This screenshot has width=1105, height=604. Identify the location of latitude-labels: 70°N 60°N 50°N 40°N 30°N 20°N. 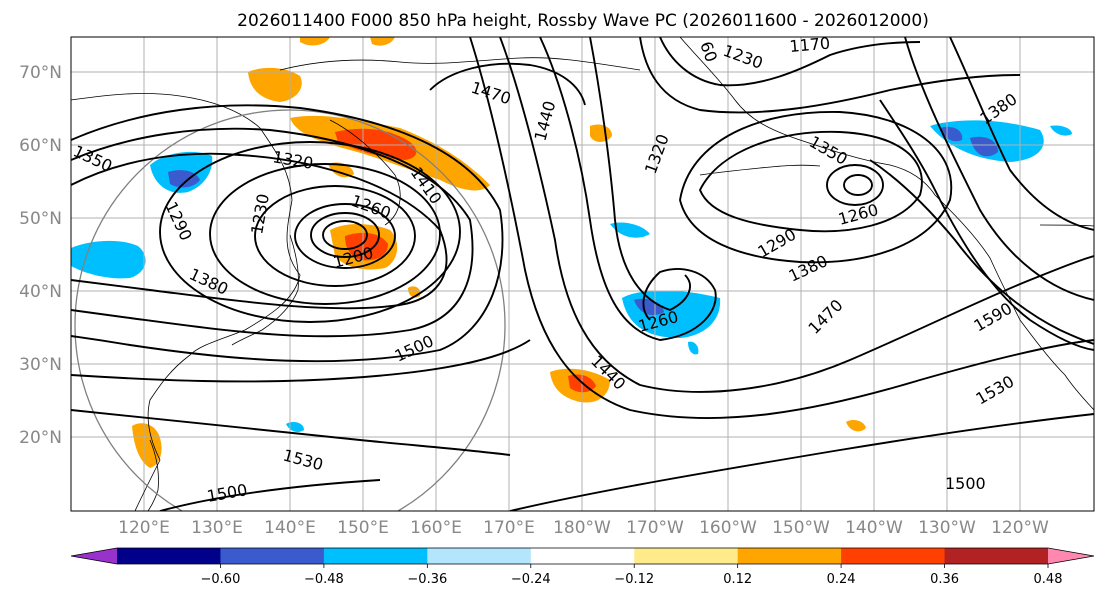
(40, 255).